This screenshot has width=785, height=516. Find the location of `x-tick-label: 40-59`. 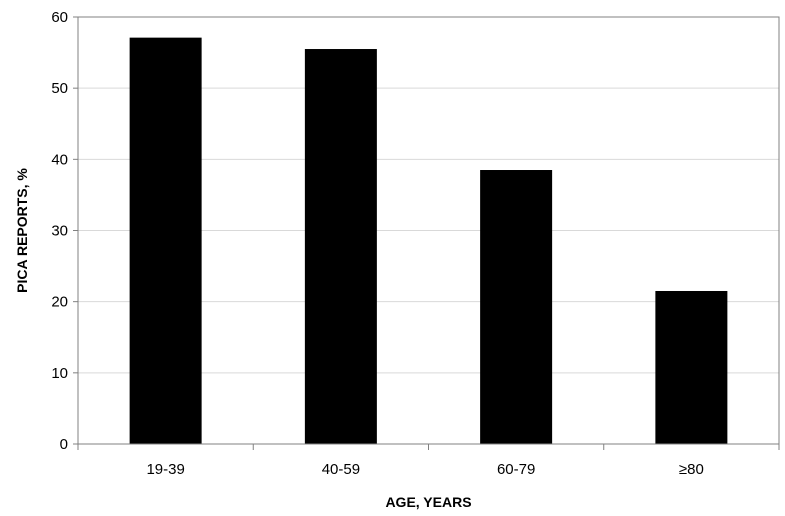

x-tick-label: 40-59 is located at coordinates (341, 469).